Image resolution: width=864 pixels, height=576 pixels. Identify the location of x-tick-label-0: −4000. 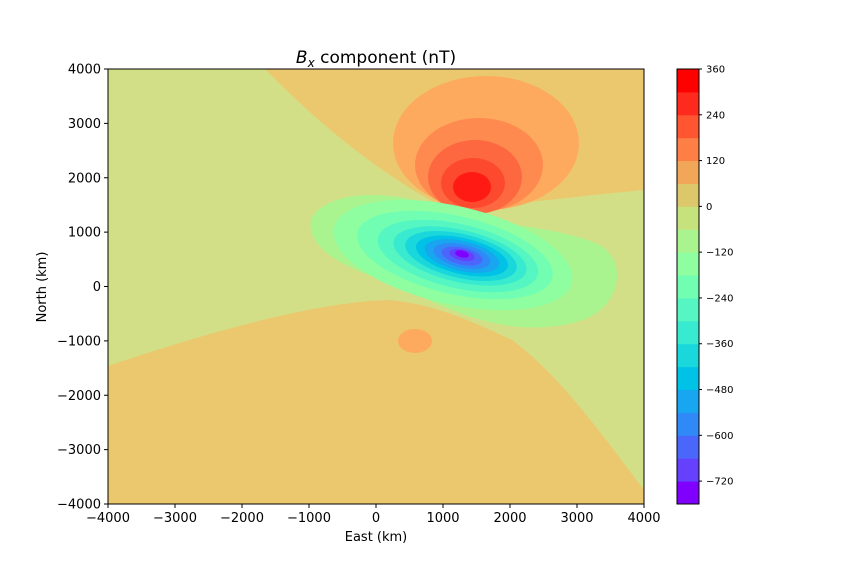
(108, 518).